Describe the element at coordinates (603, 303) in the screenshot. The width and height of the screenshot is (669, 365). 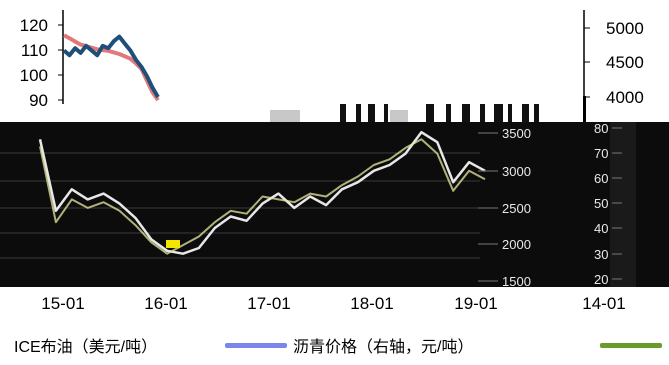
I see `x-tick-label: 14-01` at that location.